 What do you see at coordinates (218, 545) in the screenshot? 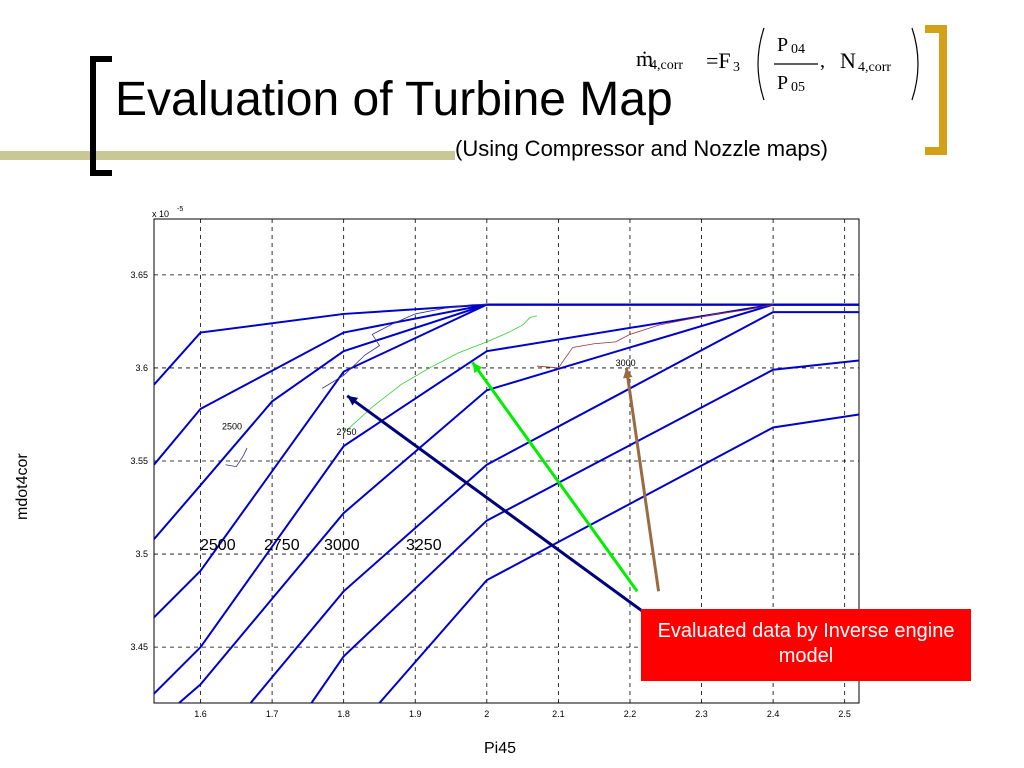
I see `speed-label-2500: 2500` at bounding box center [218, 545].